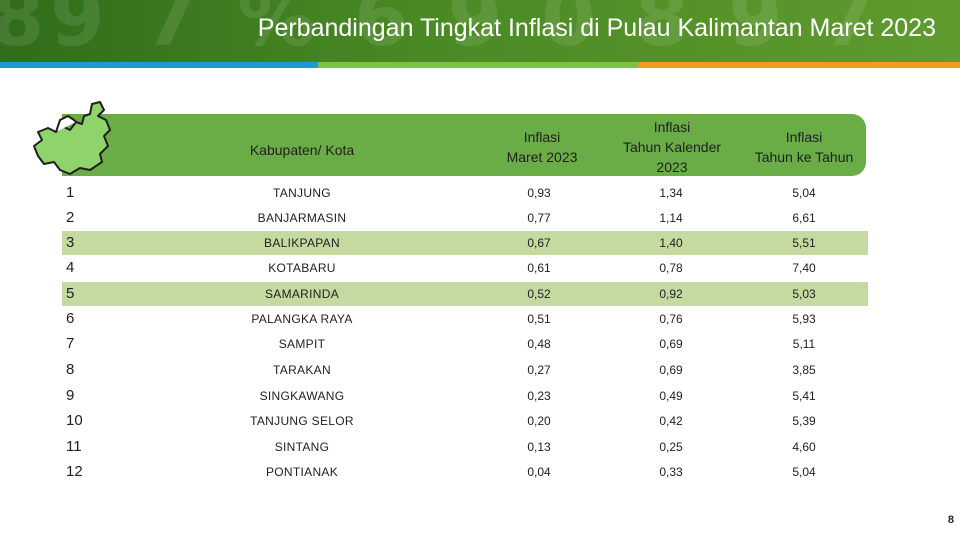 The height and width of the screenshot is (534, 960). Describe the element at coordinates (542, 147) in the screenshot. I see `header-inflasi-maret: Inflasi Maret 2023` at that location.